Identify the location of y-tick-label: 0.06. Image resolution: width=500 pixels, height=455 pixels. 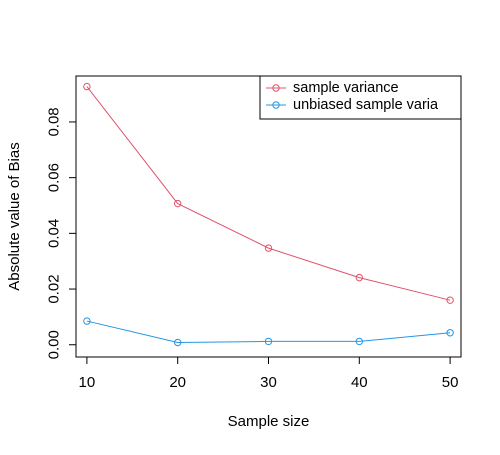
(54, 177).